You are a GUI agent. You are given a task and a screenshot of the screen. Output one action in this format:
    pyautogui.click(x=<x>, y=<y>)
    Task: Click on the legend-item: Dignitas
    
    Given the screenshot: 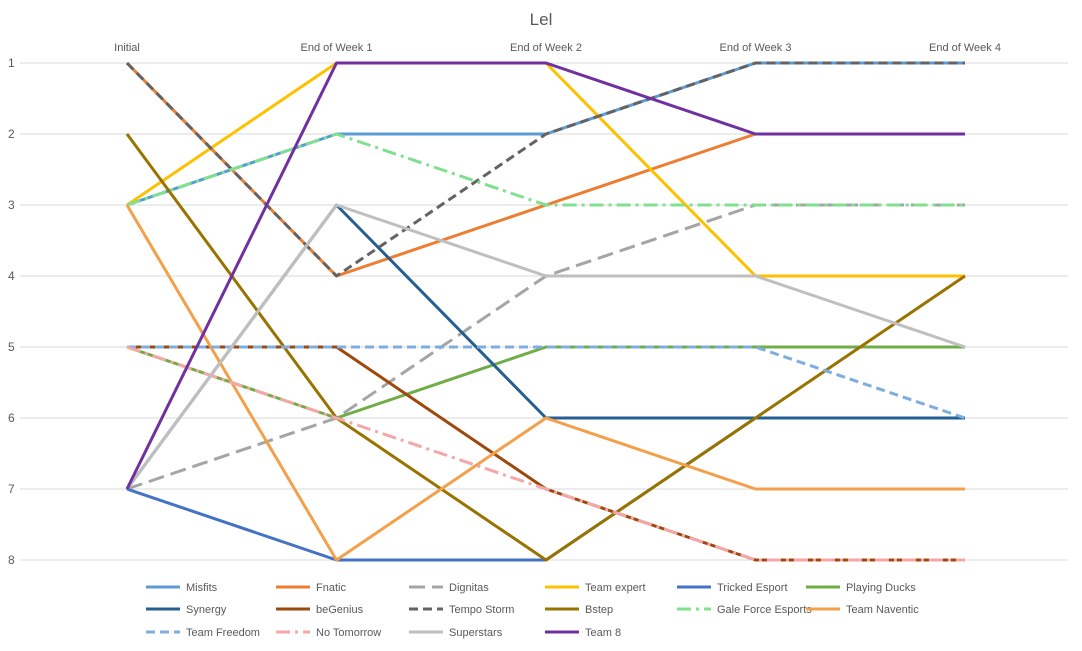 What is the action you would take?
    pyautogui.click(x=449, y=588)
    